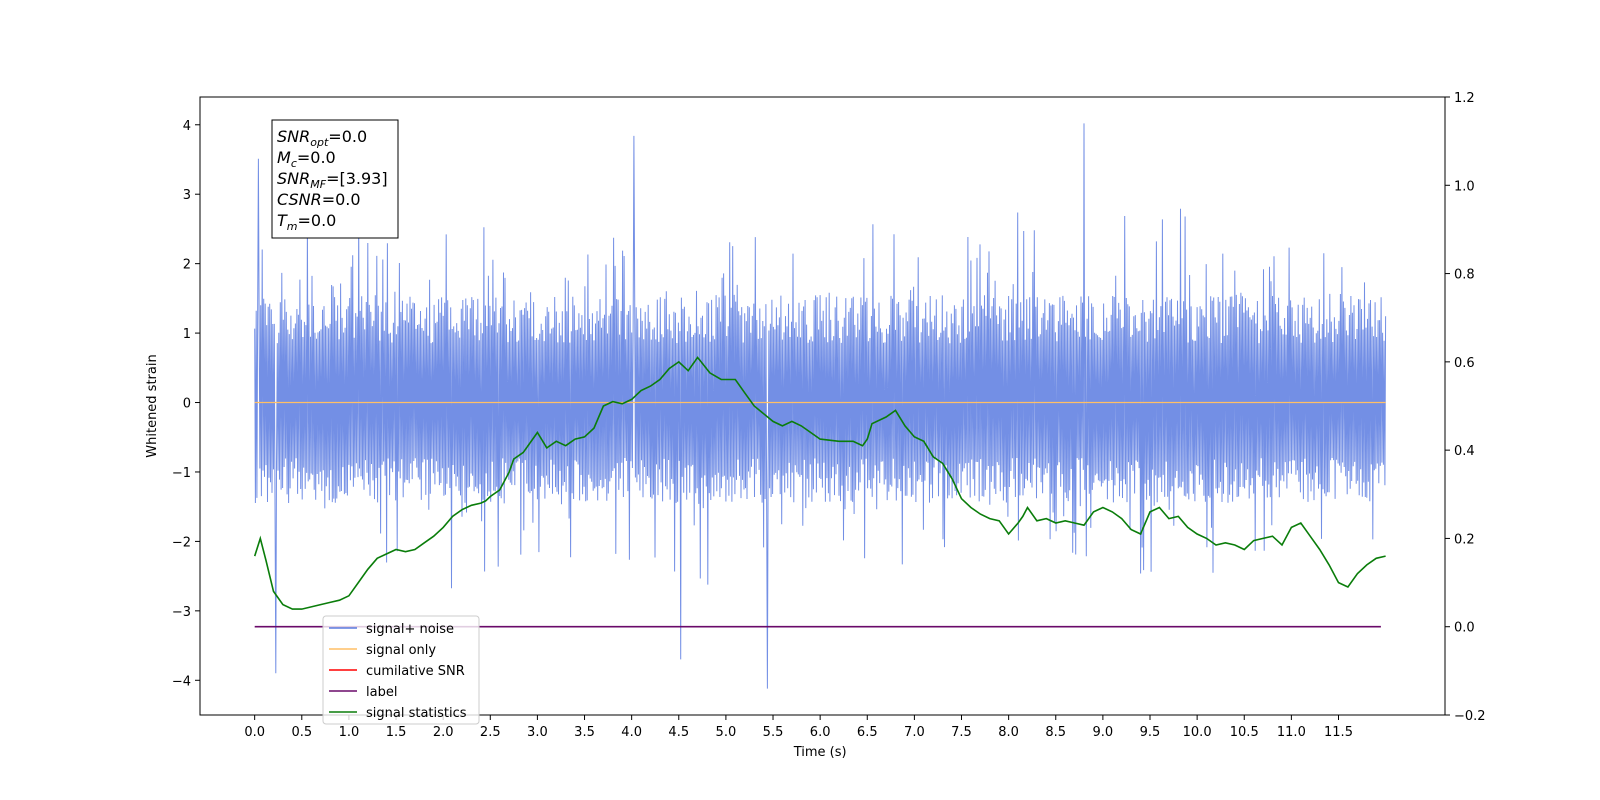 Image resolution: width=1600 pixels, height=800 pixels. I want to click on x-tick-label: 0.0, so click(254, 732).